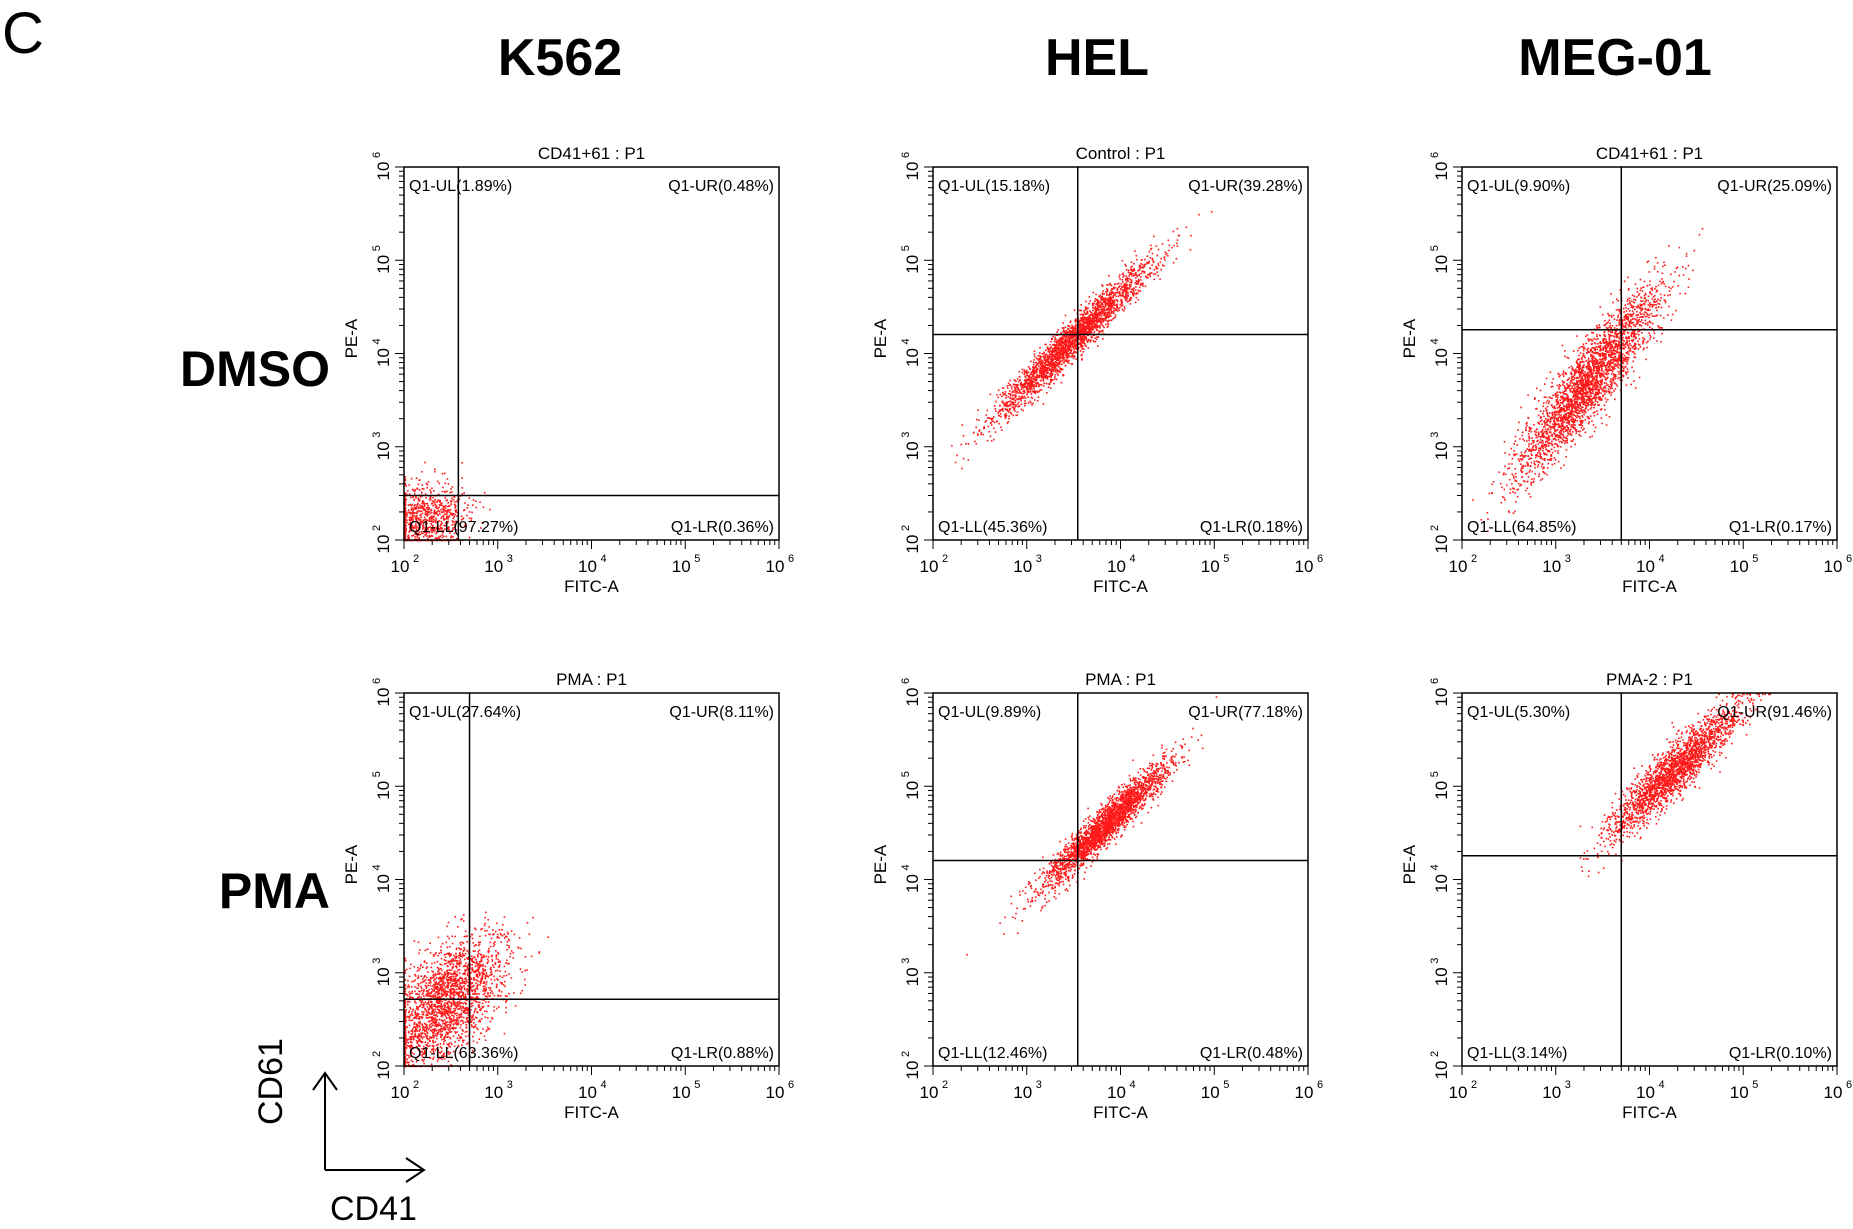 The width and height of the screenshot is (1853, 1229). What do you see at coordinates (912, 171) in the screenshot?
I see `y-tick-label: 10` at bounding box center [912, 171].